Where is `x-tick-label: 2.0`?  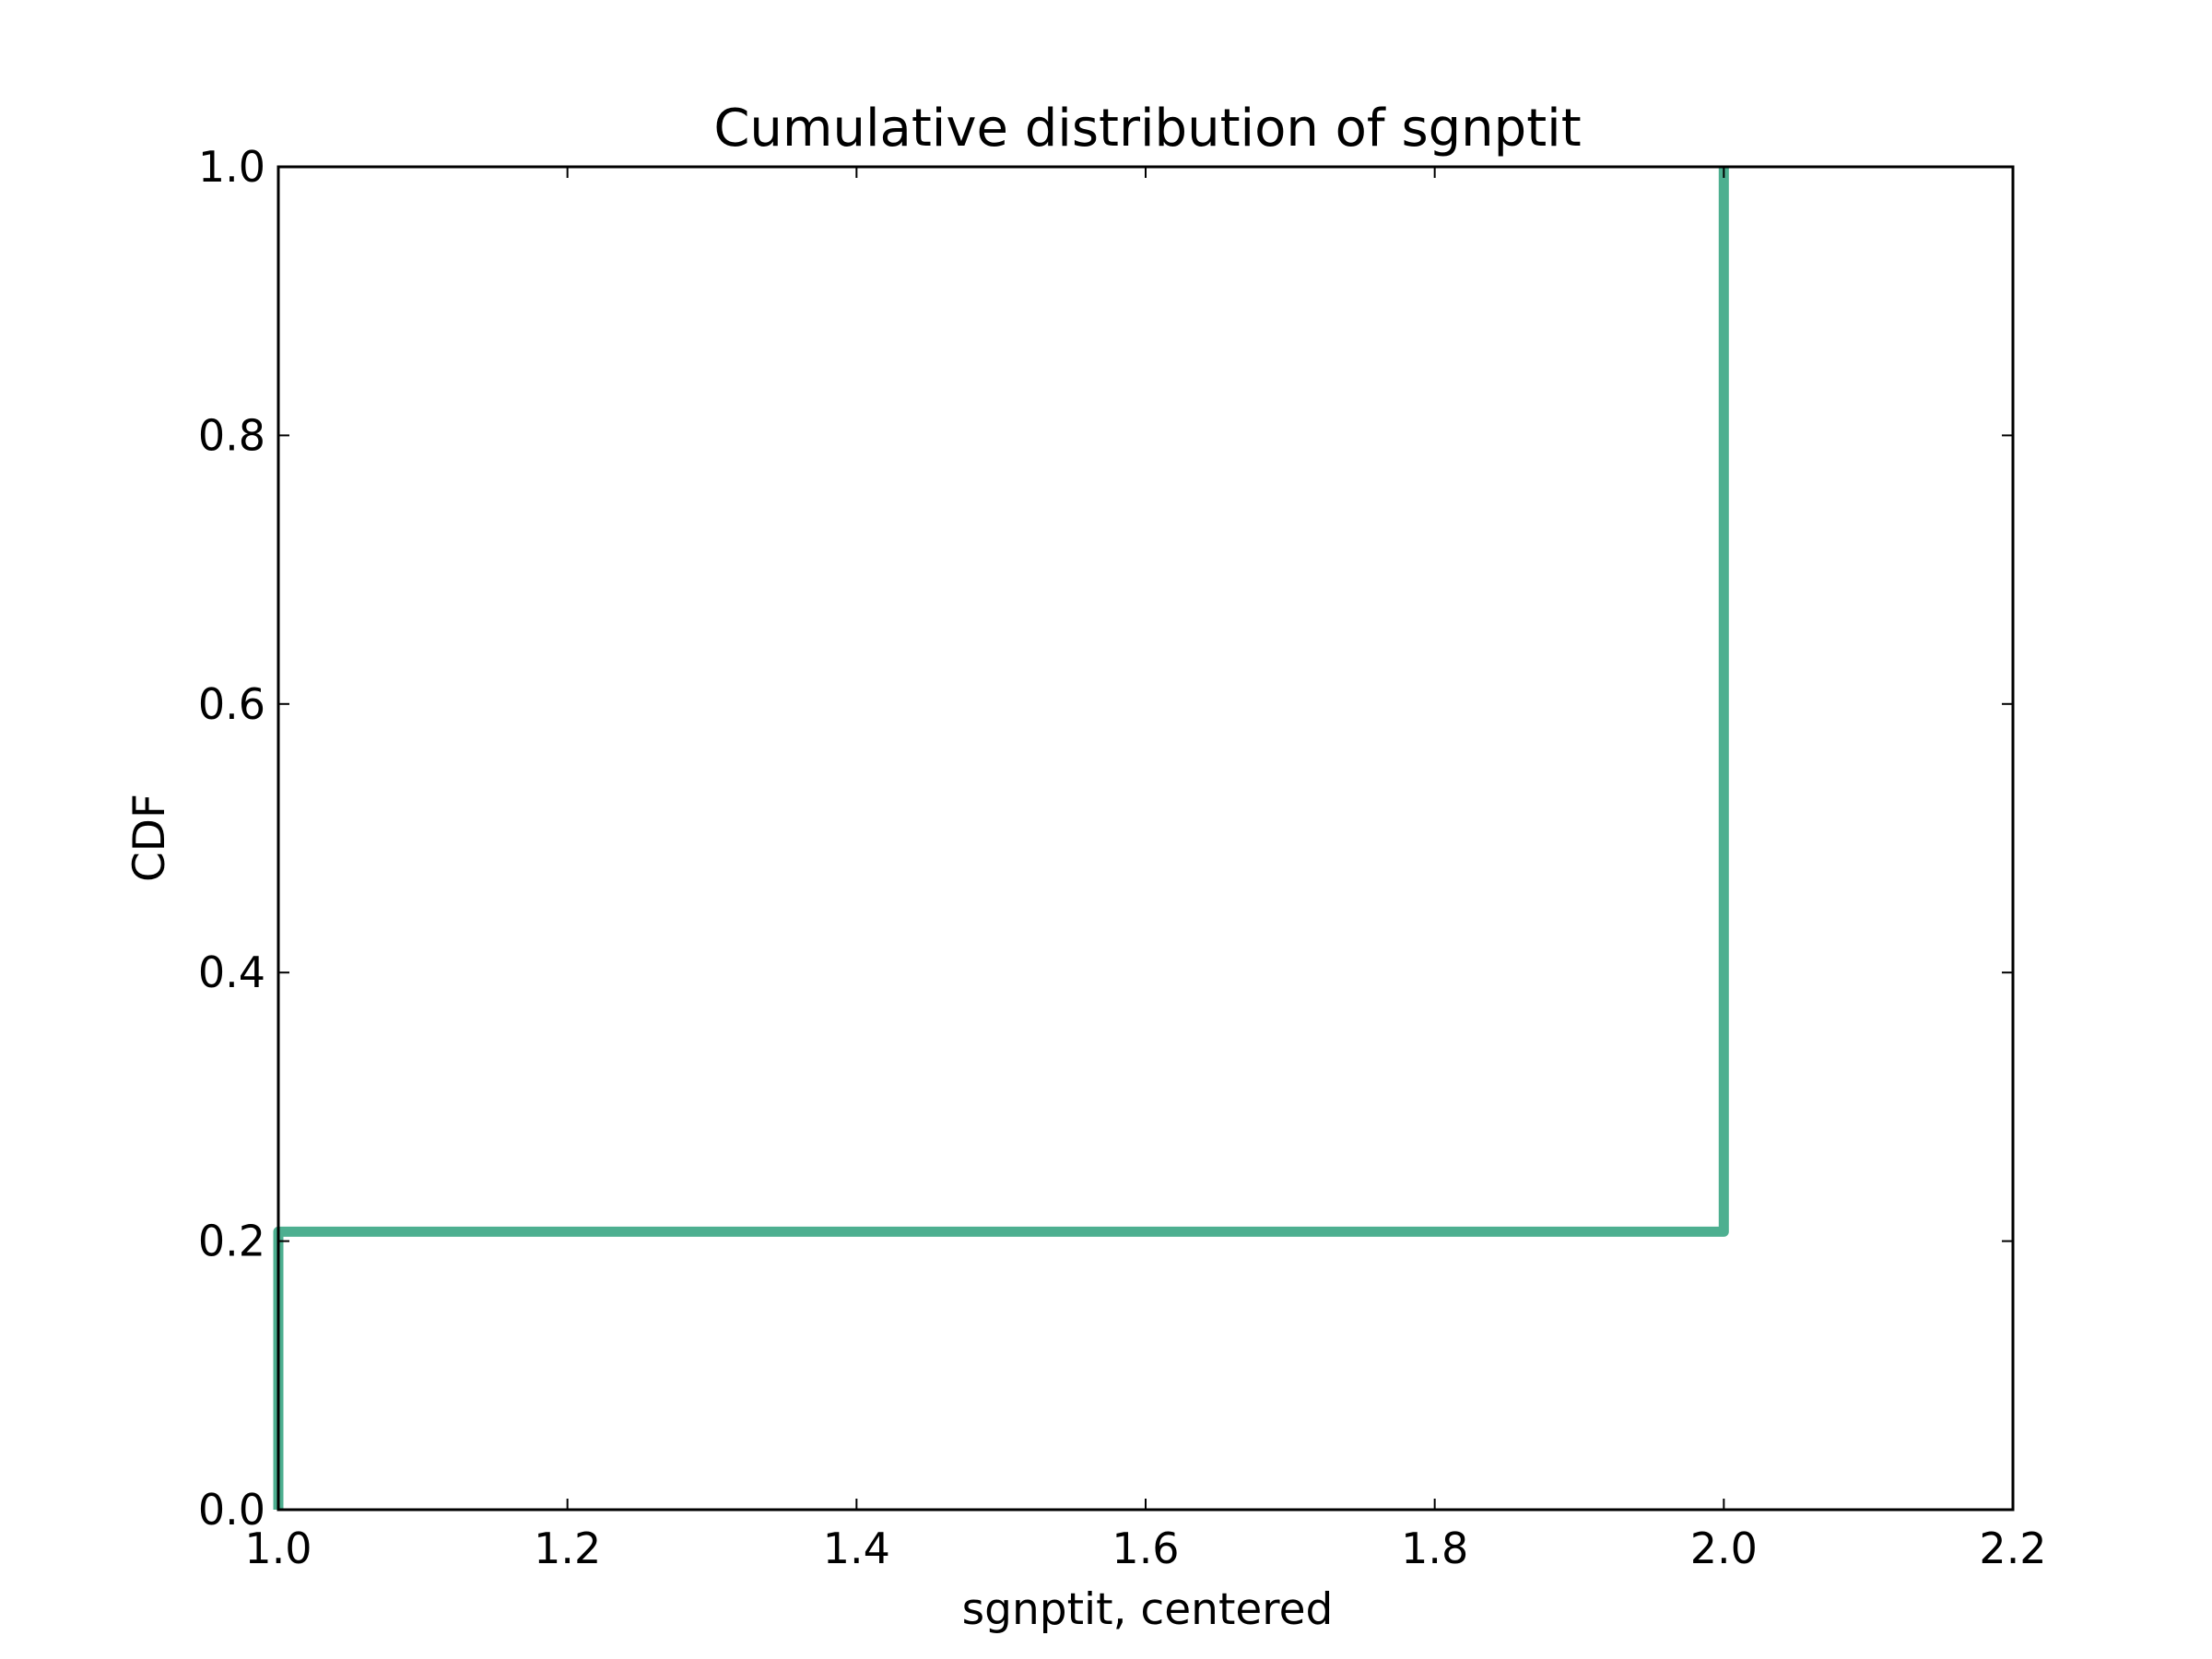 x-tick-label: 2.0 is located at coordinates (1724, 1548).